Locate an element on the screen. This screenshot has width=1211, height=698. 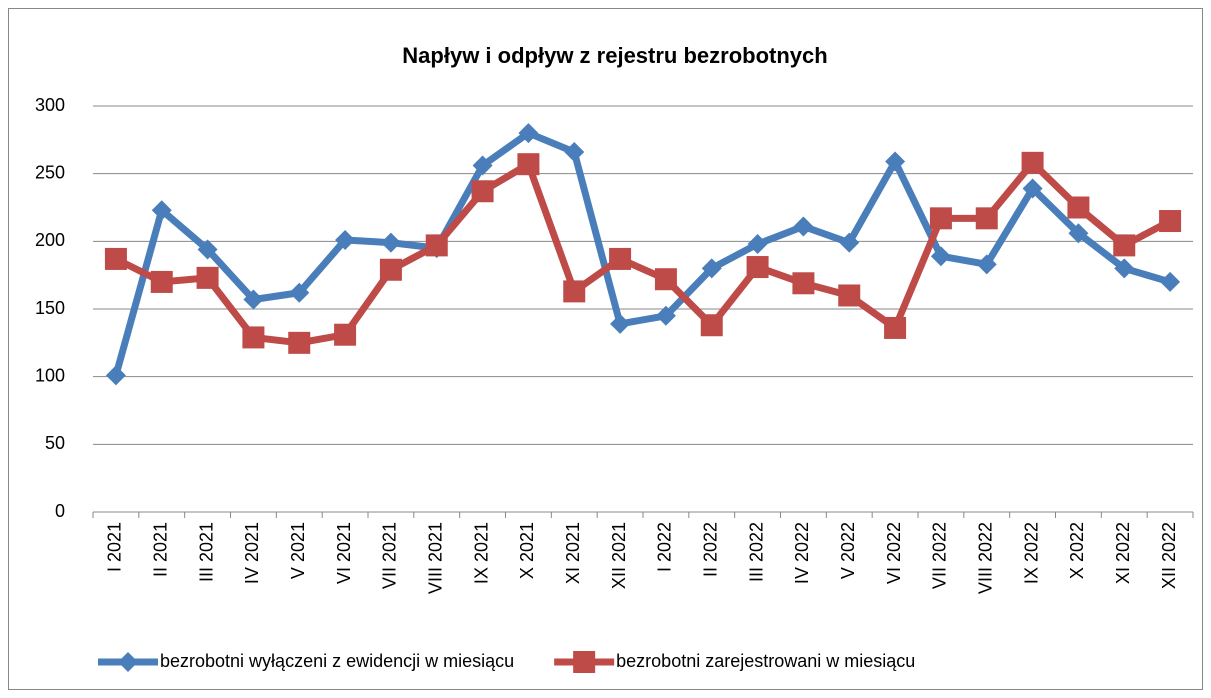
x-tick-label: IV 2022 is located at coordinates (802, 553).